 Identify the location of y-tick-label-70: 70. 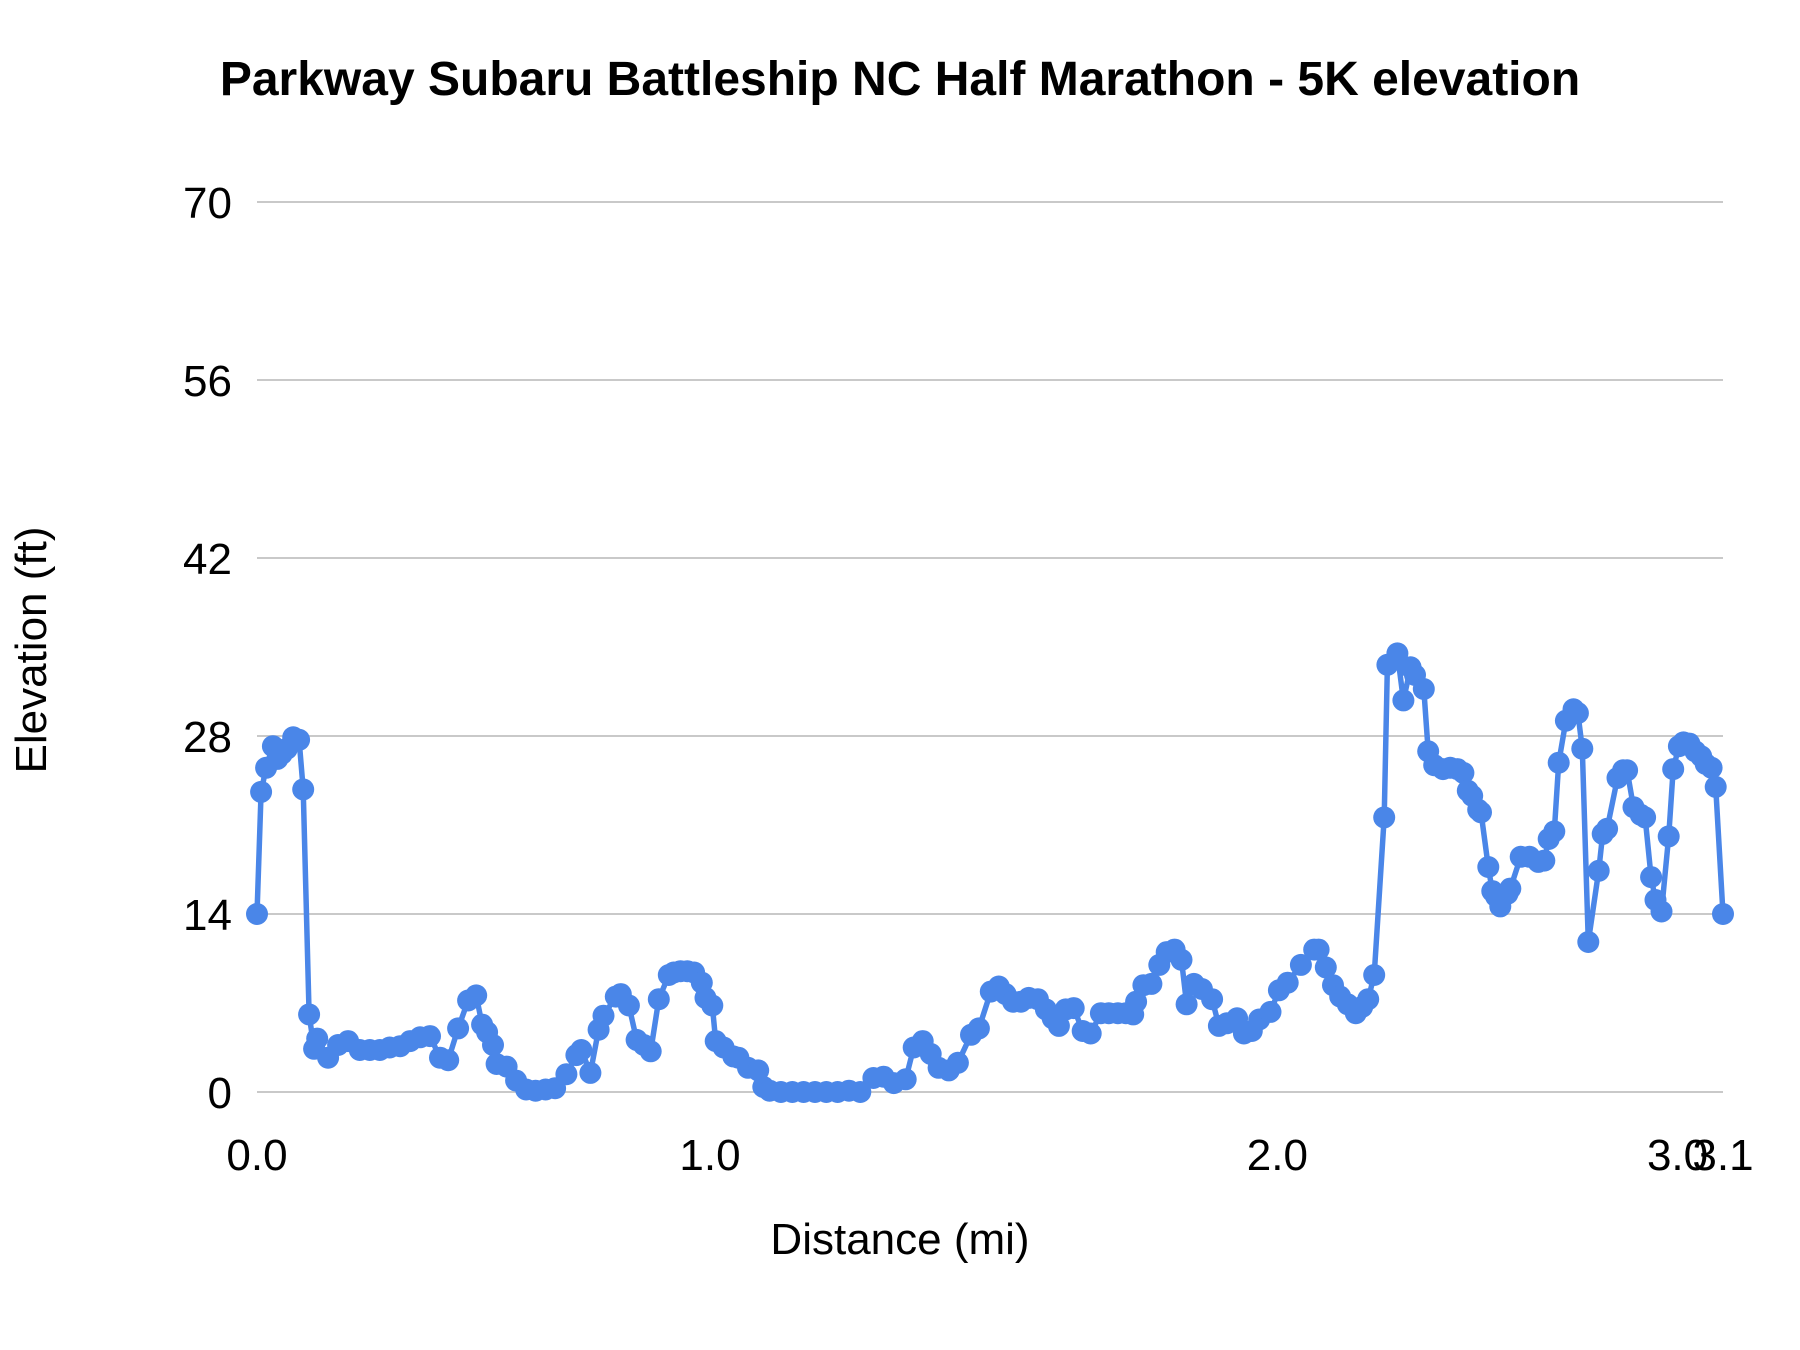
(207, 203).